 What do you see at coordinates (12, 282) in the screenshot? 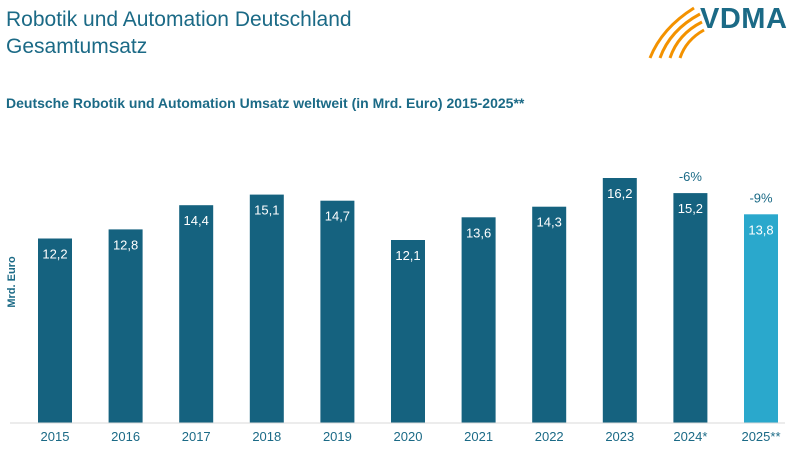
I see `y-axis-label: Mrd. Euro` at bounding box center [12, 282].